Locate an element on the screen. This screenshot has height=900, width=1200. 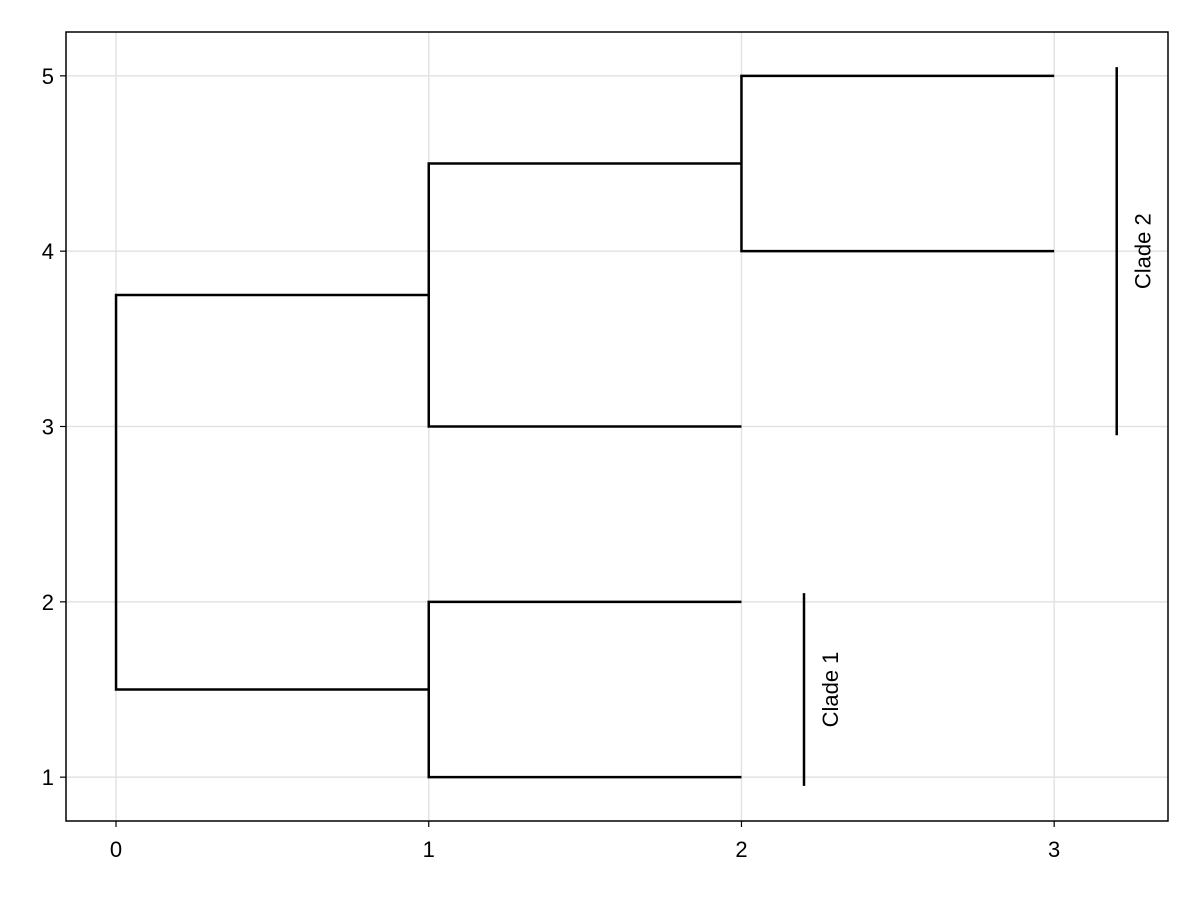
clade-label: Clade 2 is located at coordinates (1143, 251).